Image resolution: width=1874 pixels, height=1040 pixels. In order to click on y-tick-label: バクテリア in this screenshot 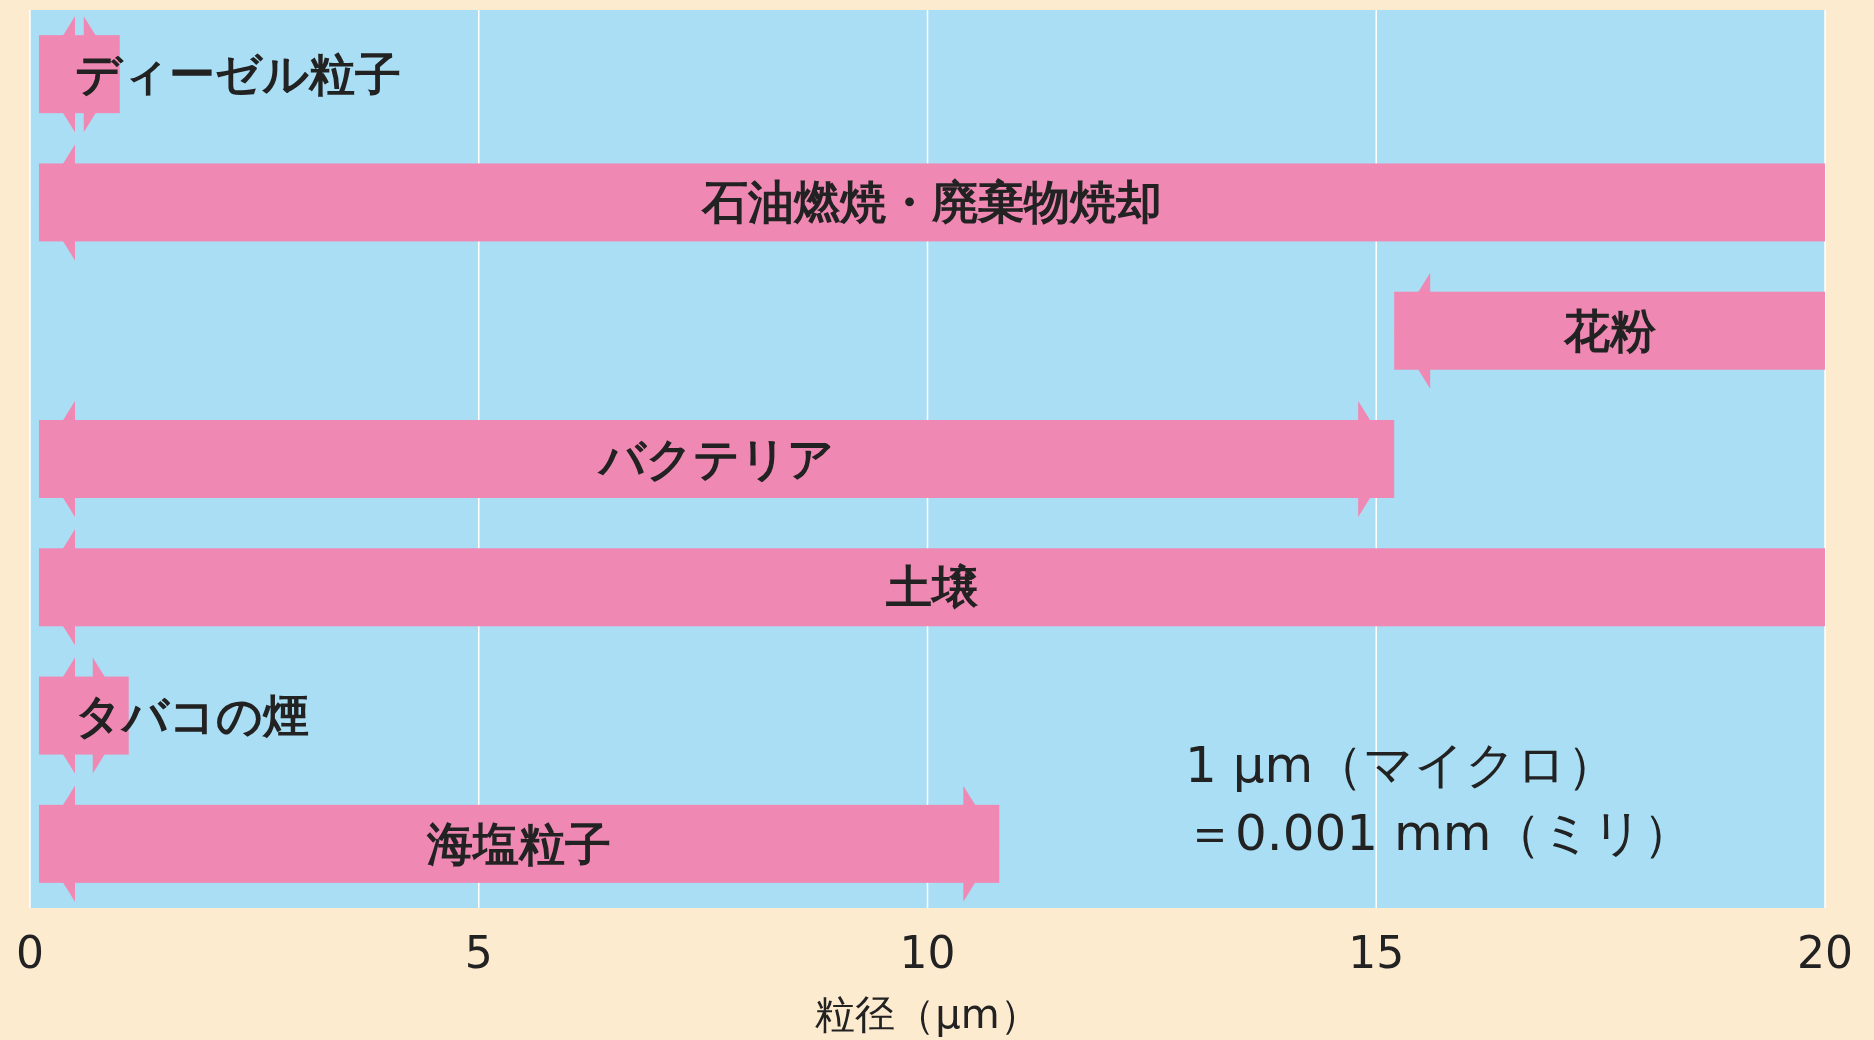, I will do `click(716, 459)`.